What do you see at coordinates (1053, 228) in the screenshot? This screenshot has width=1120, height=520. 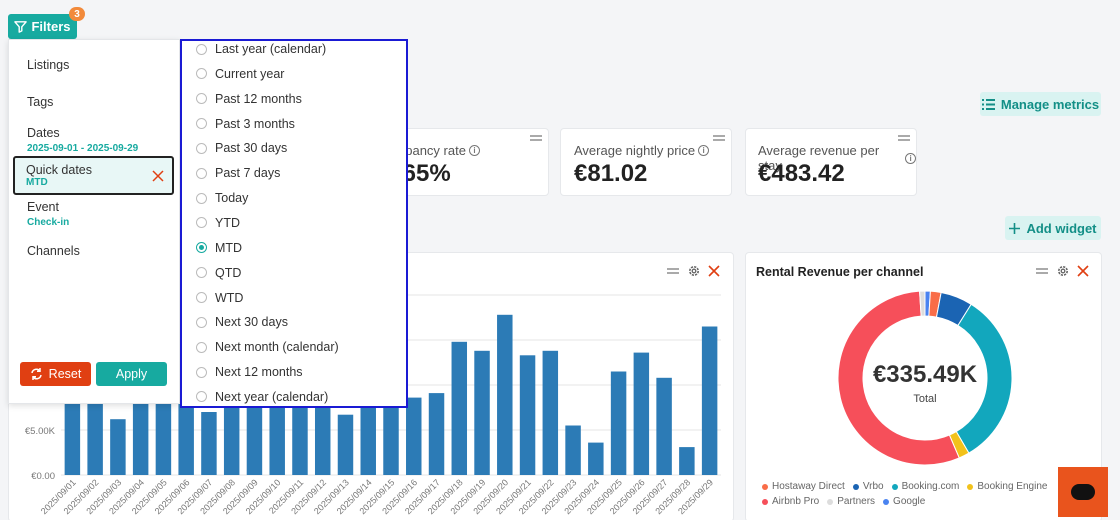 I see `add-widget-button: Add widget` at bounding box center [1053, 228].